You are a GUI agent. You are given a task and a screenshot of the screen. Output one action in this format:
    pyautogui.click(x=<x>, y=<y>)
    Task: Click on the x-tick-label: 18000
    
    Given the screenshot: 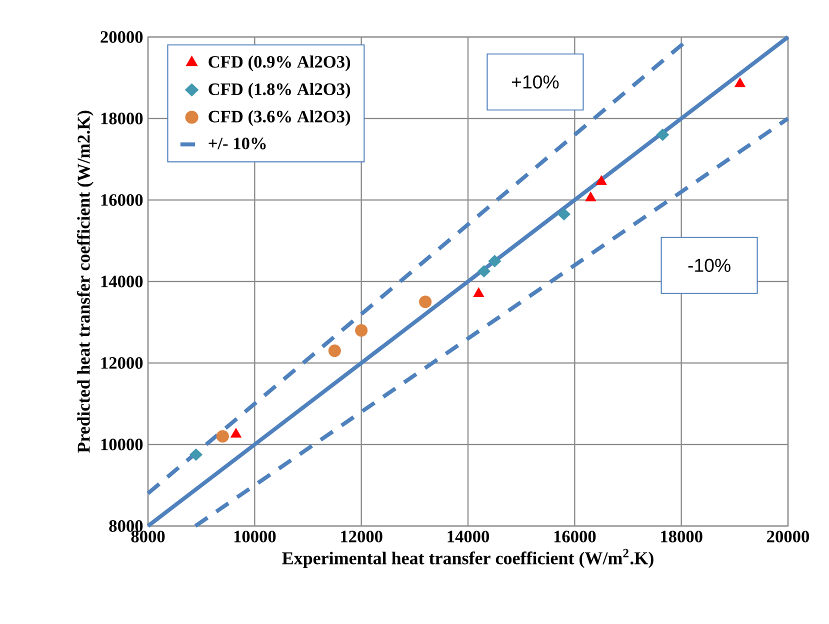 What is the action you would take?
    pyautogui.click(x=681, y=536)
    